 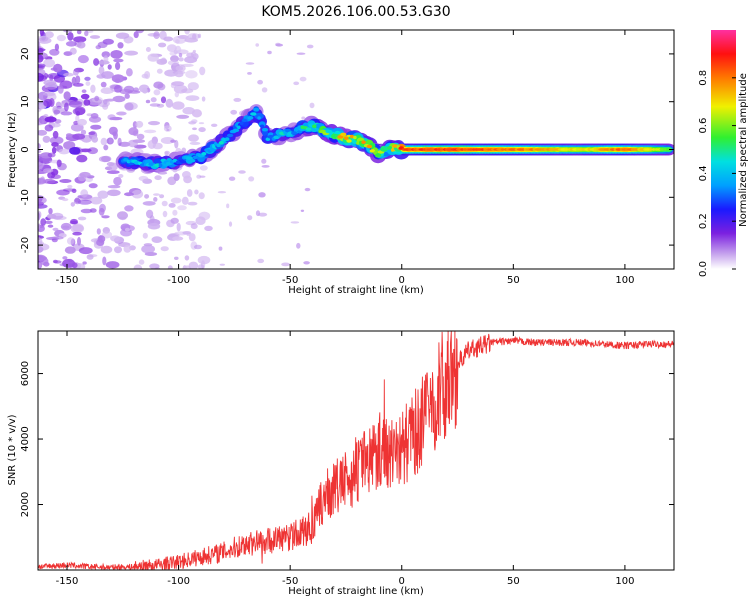 What do you see at coordinates (513, 581) in the screenshot?
I see `snr-x-tick-label: 50` at bounding box center [513, 581].